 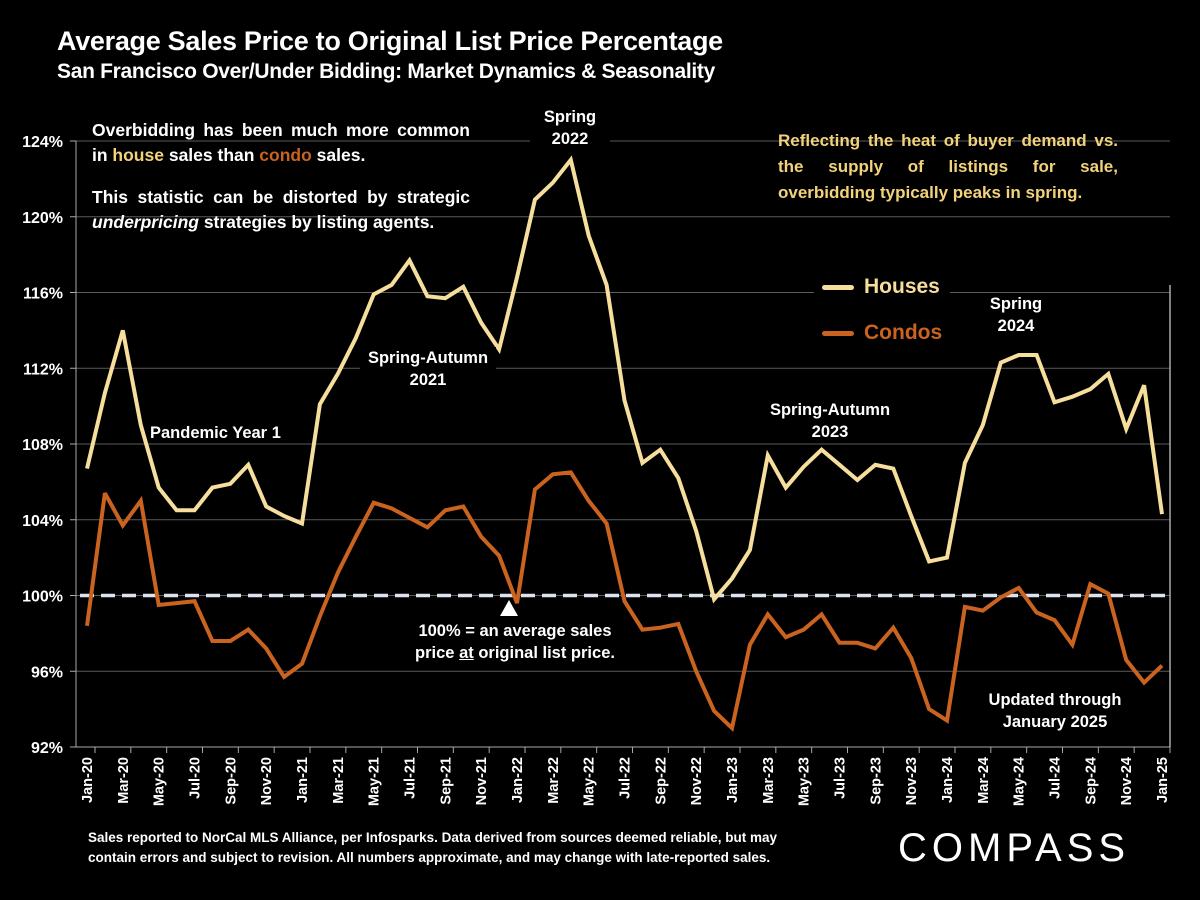 What do you see at coordinates (88, 780) in the screenshot?
I see `x-tick-label: Jan-20` at bounding box center [88, 780].